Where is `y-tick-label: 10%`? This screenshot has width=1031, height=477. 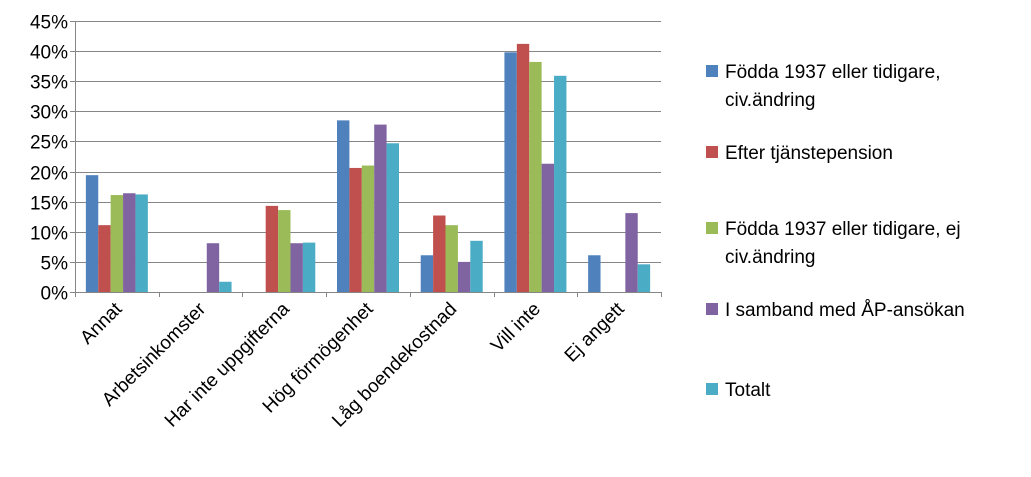 y-tick-label: 10% is located at coordinates (49, 234).